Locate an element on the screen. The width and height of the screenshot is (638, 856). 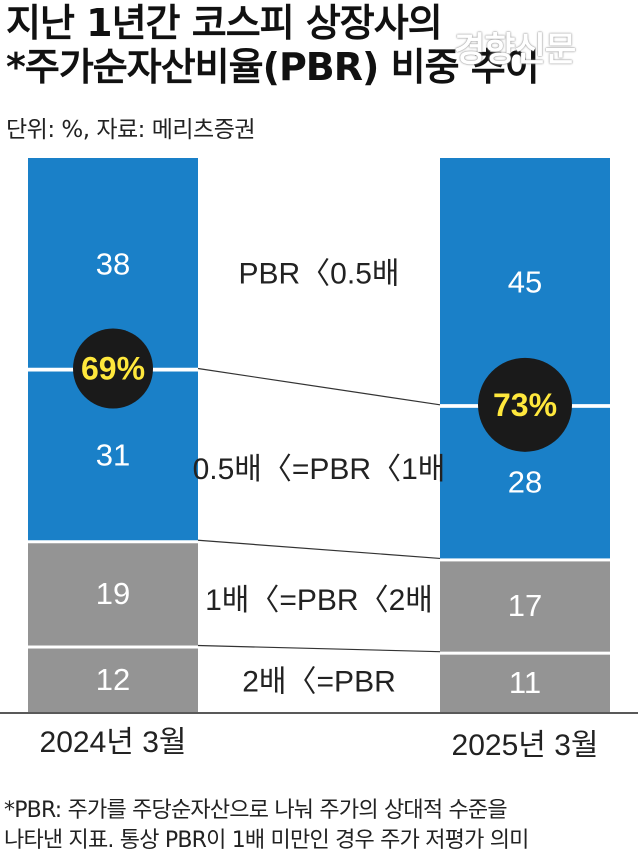
bar-value-label: 38 is located at coordinates (113, 263).